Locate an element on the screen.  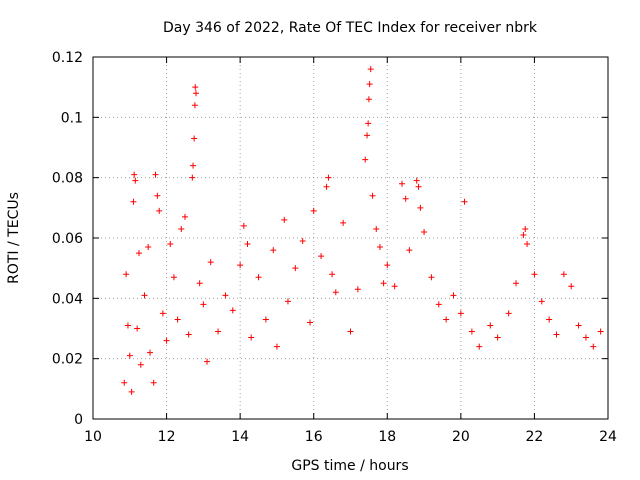
x-tick-label: 14 is located at coordinates (240, 437).